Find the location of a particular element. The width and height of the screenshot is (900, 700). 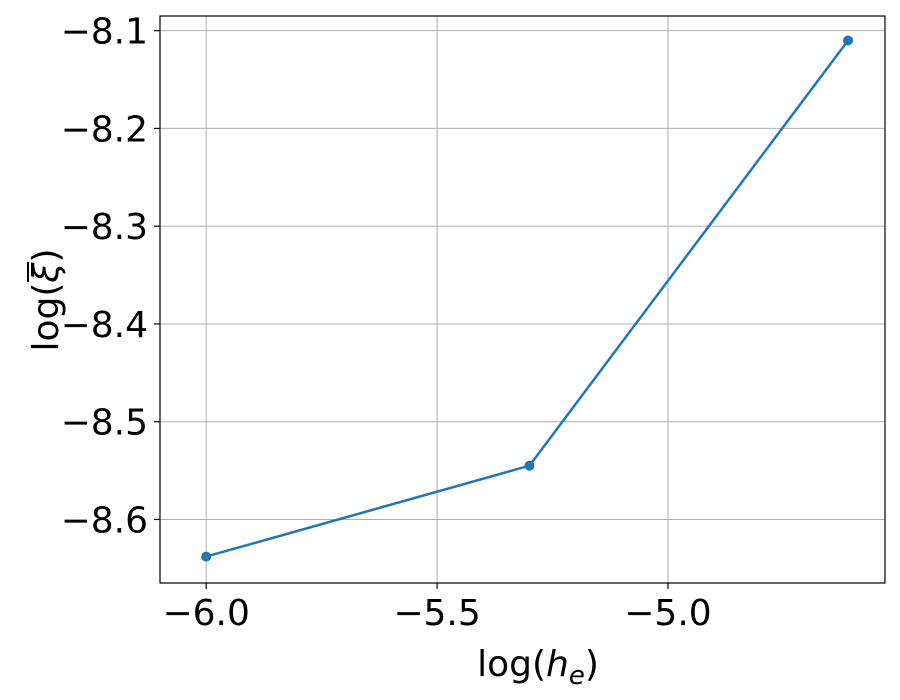

y-tick-label: −8.4 is located at coordinates (104, 325).